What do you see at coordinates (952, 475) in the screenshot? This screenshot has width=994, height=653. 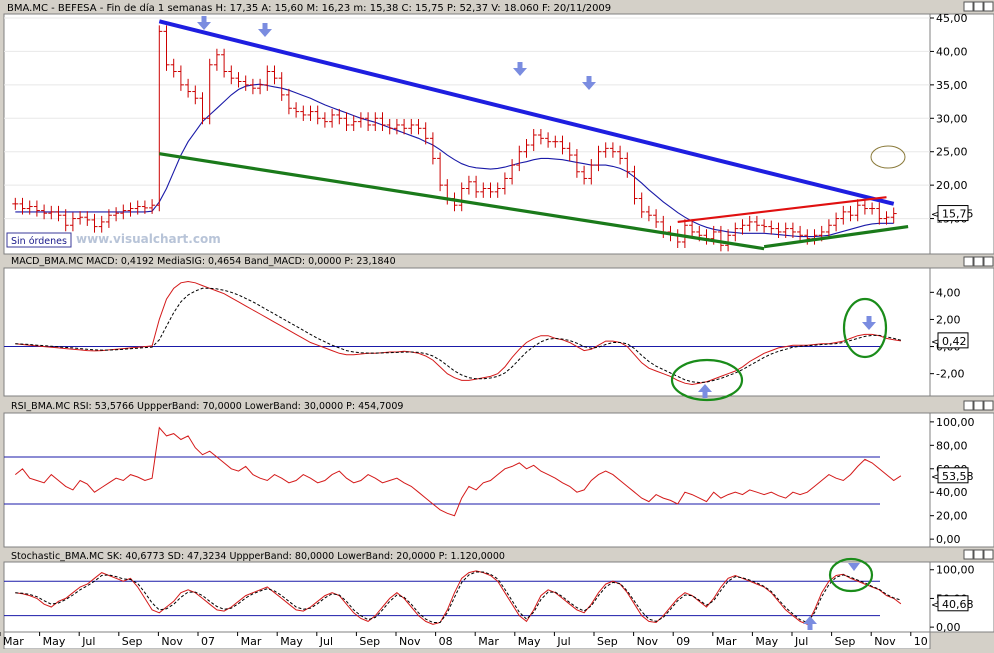 I see `rsi-value-badge: 53,58<` at bounding box center [952, 475].